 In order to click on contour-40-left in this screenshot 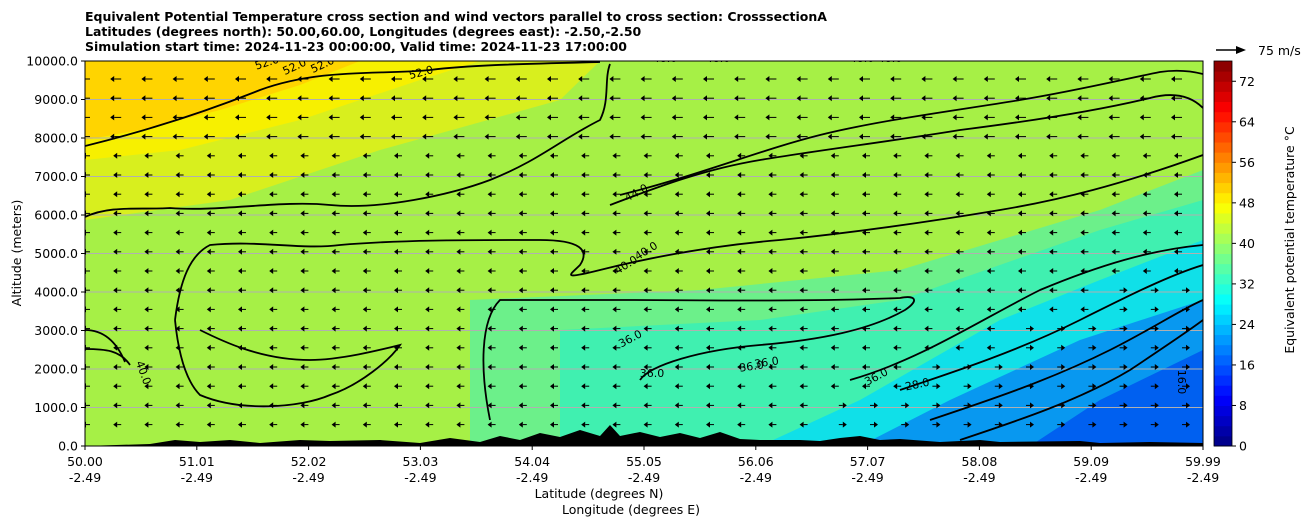, I will do `click(288, 363)`.